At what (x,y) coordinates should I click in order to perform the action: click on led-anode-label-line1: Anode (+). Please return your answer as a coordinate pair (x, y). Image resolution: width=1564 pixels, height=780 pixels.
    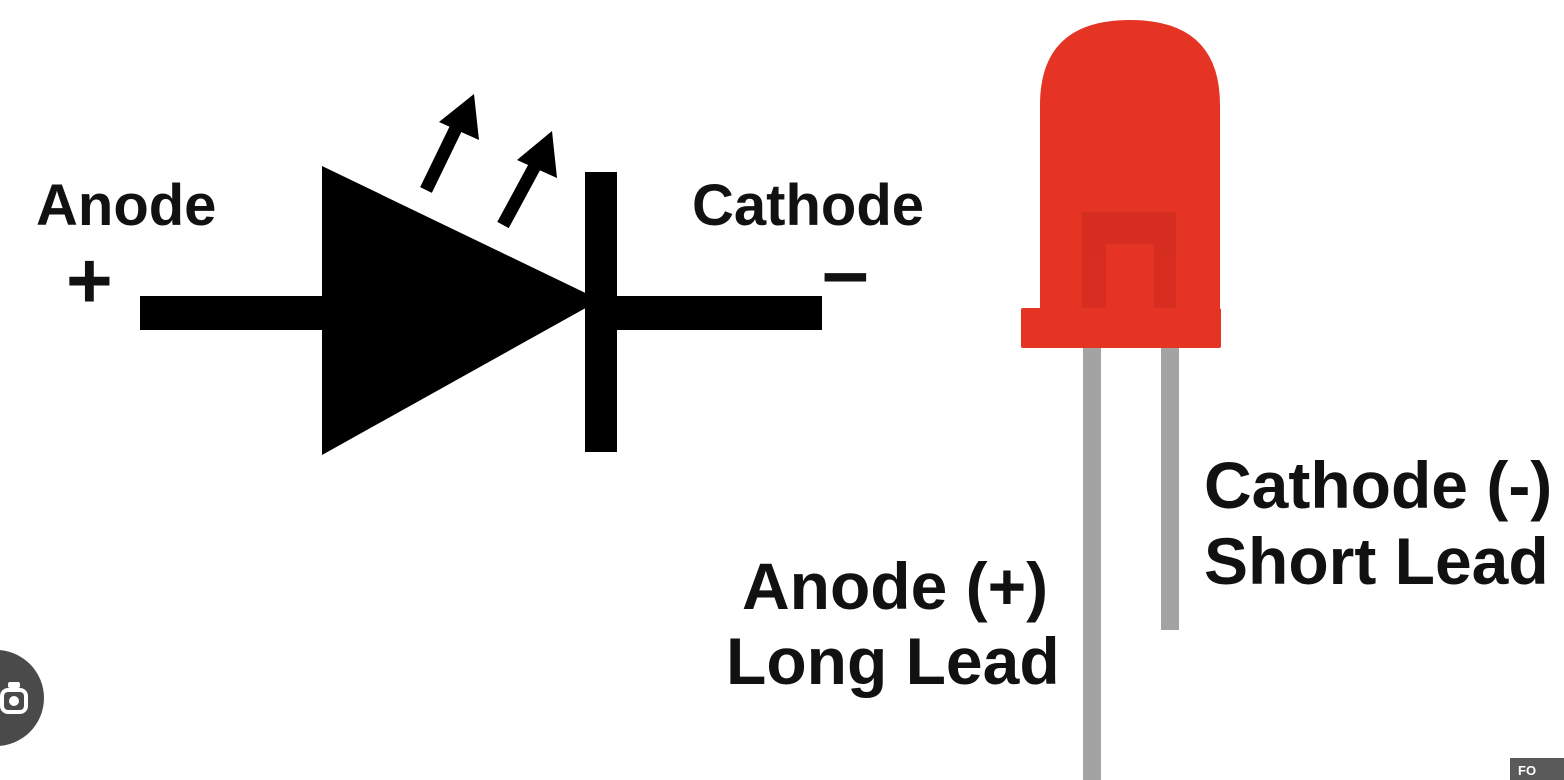
    Looking at the image, I should click on (895, 586).